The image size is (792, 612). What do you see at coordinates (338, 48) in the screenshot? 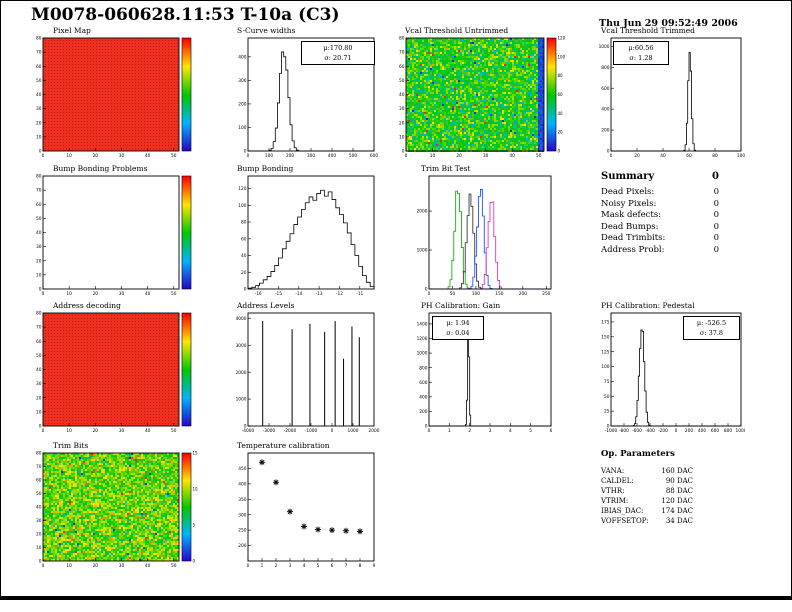
I see `scurve-mu-value: μ:170.80` at bounding box center [338, 48].